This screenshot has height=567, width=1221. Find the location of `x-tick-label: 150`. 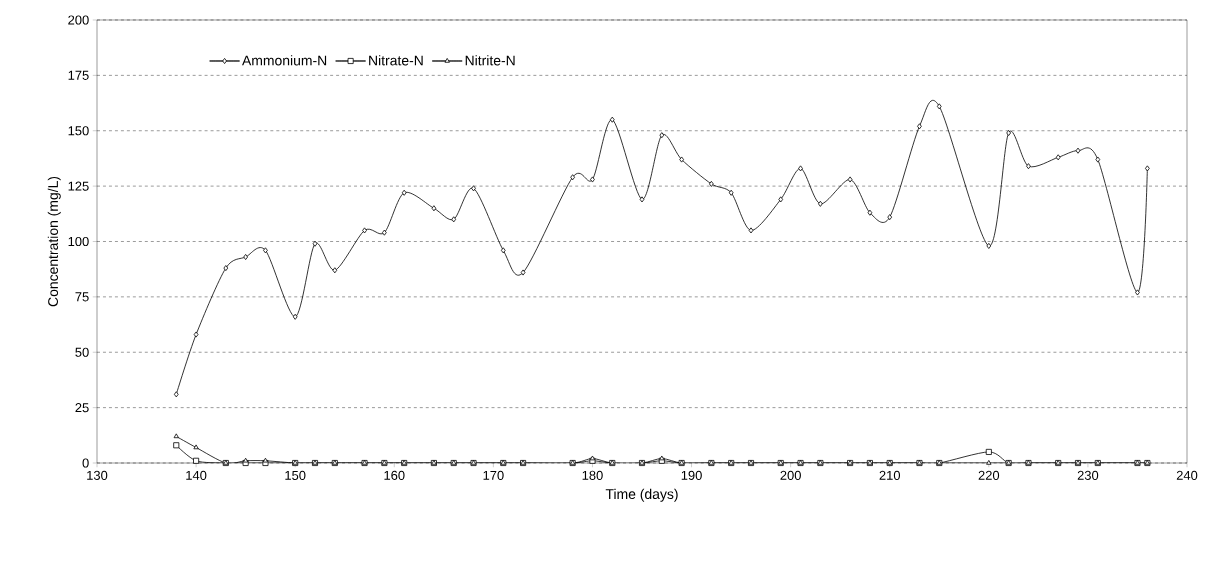

x-tick-label: 150 is located at coordinates (295, 475).